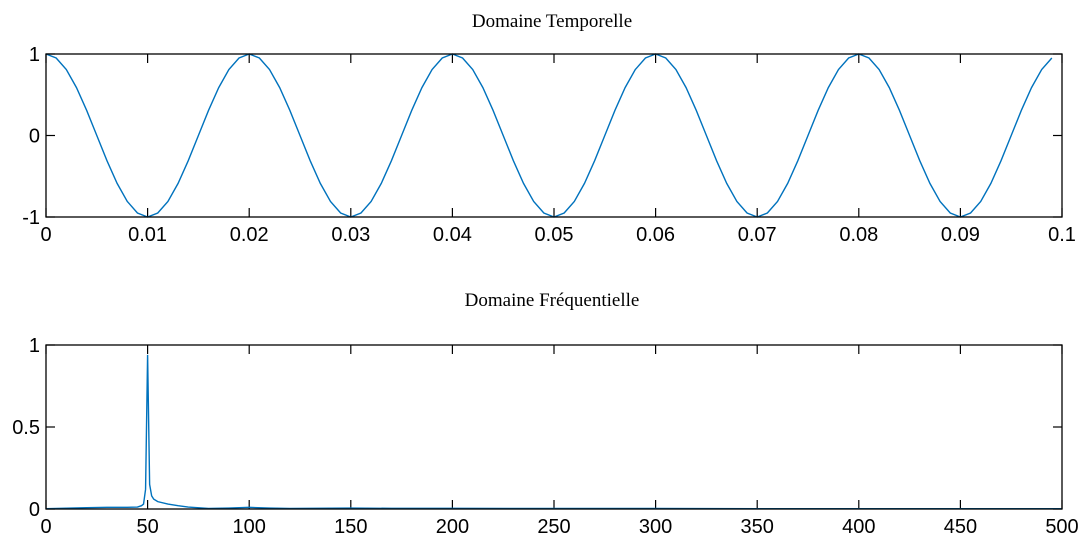 The image size is (1088, 547). I want to click on time-domain-x-tick-label: 0, so click(45, 235).